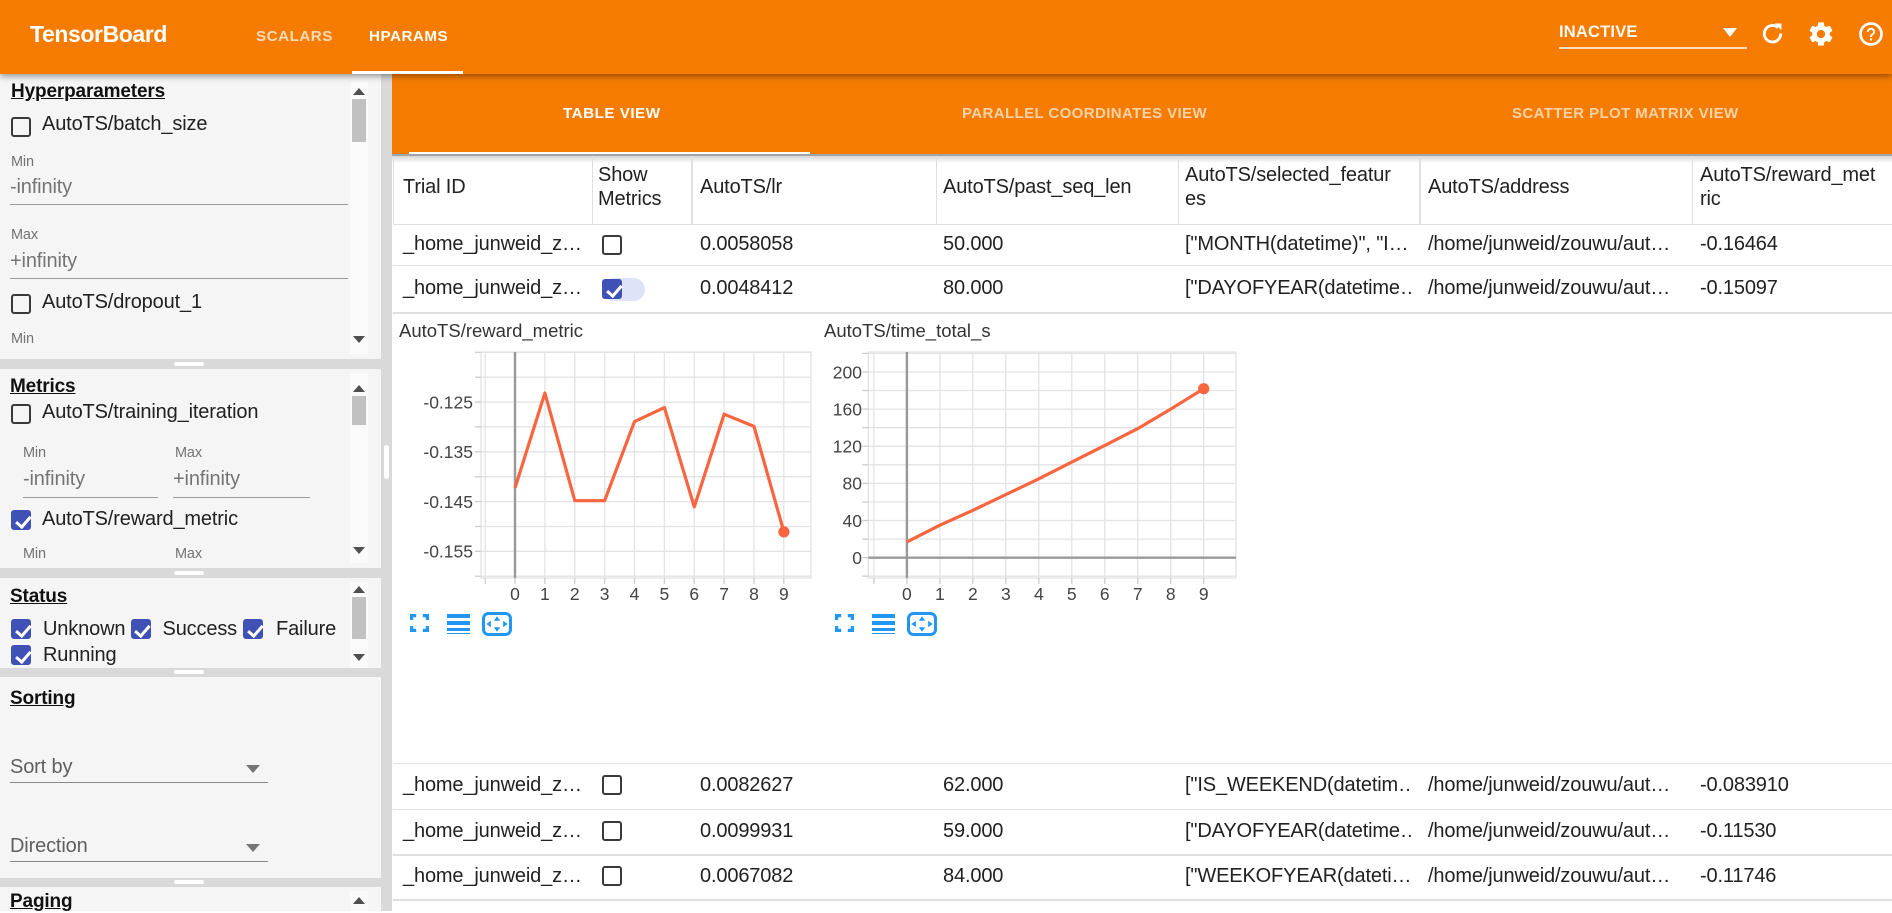 The width and height of the screenshot is (1892, 913). I want to click on svg-text: -0.135, so click(448, 452).